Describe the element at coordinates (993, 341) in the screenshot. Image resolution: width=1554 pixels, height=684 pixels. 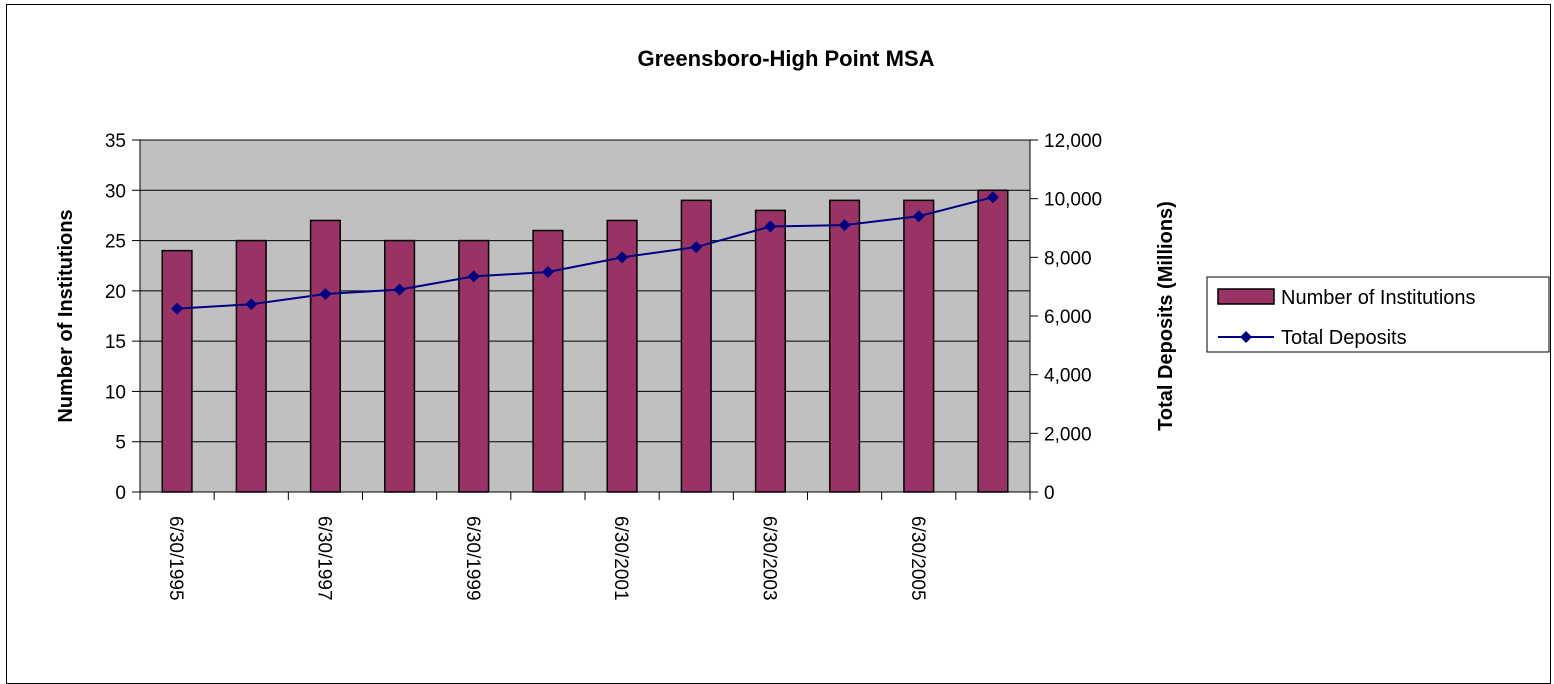
I see `bar-6/30/2006` at that location.